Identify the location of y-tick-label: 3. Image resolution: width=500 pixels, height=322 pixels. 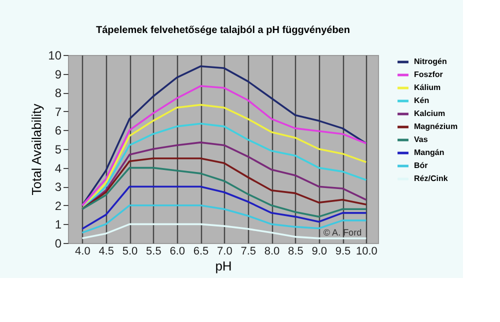
(58, 187).